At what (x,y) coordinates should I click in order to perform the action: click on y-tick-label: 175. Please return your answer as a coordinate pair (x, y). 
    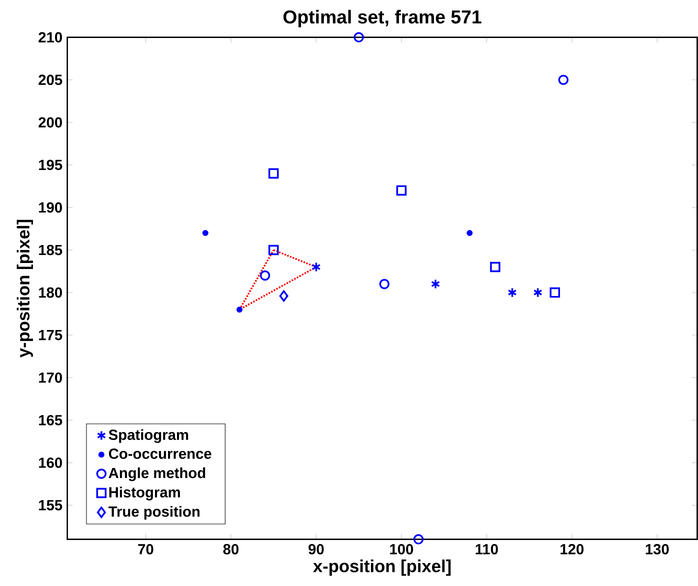
    Looking at the image, I should click on (50, 335).